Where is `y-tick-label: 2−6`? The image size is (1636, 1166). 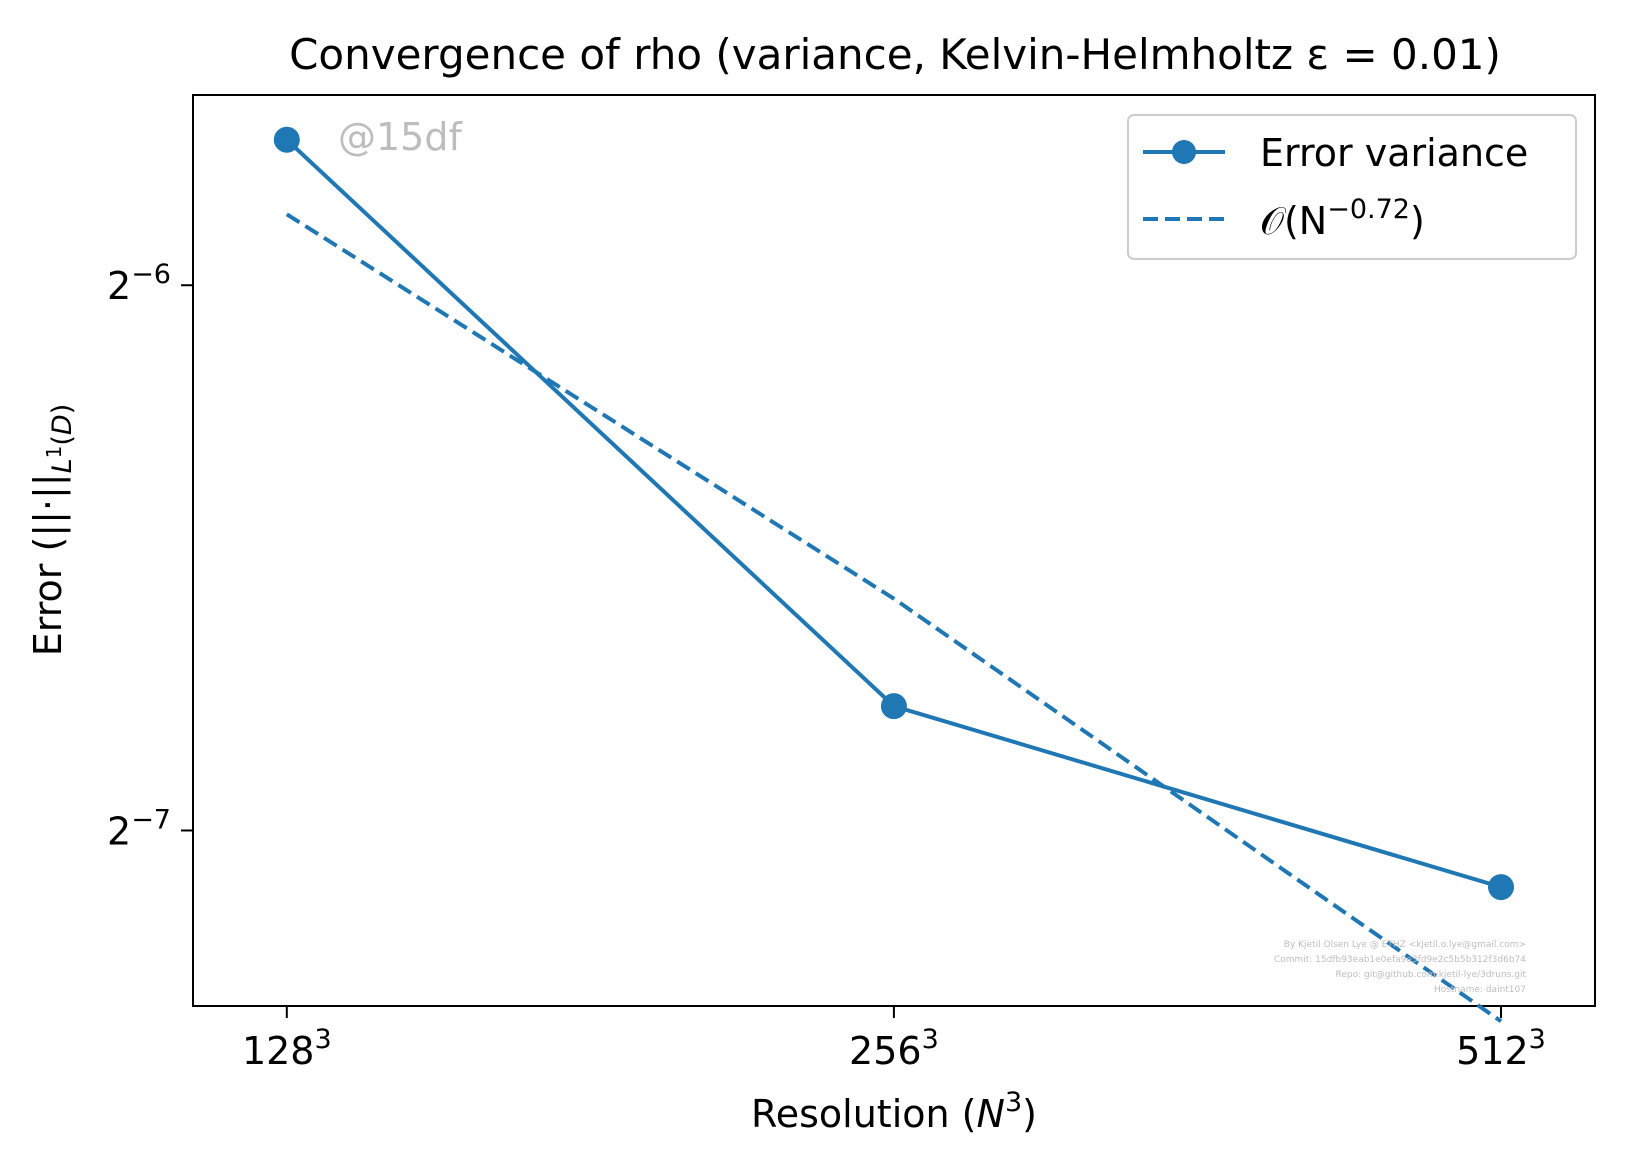 y-tick-label: 2−6 is located at coordinates (139, 283).